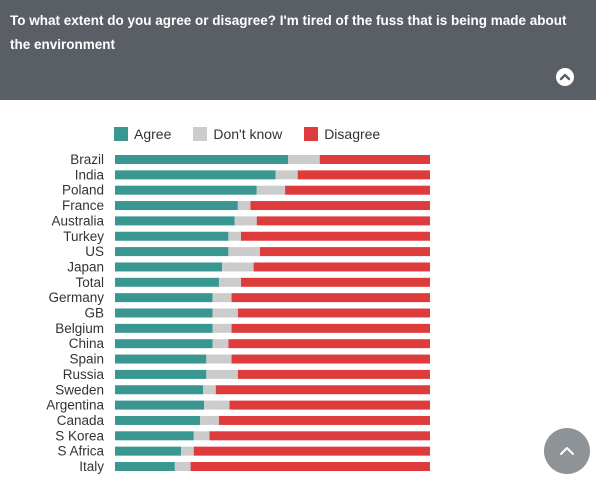 This screenshot has height=489, width=596. What do you see at coordinates (329, 405) in the screenshot?
I see `bar-segment-argentina-disagree` at bounding box center [329, 405].